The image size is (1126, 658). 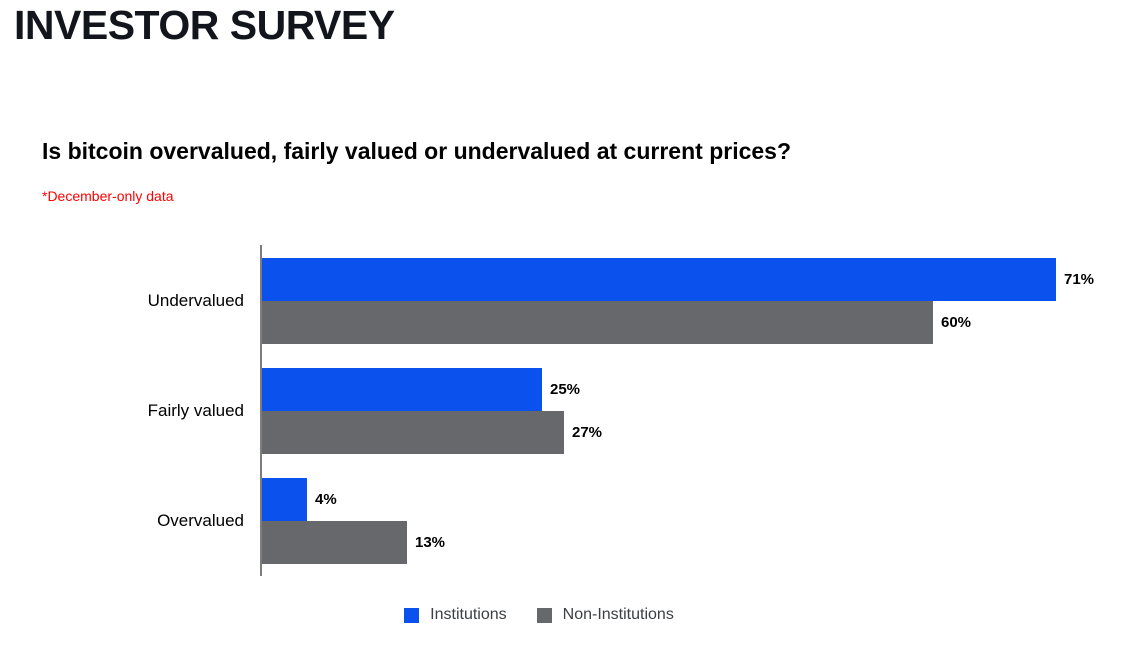 I want to click on value-label: 27%, so click(x=587, y=432).